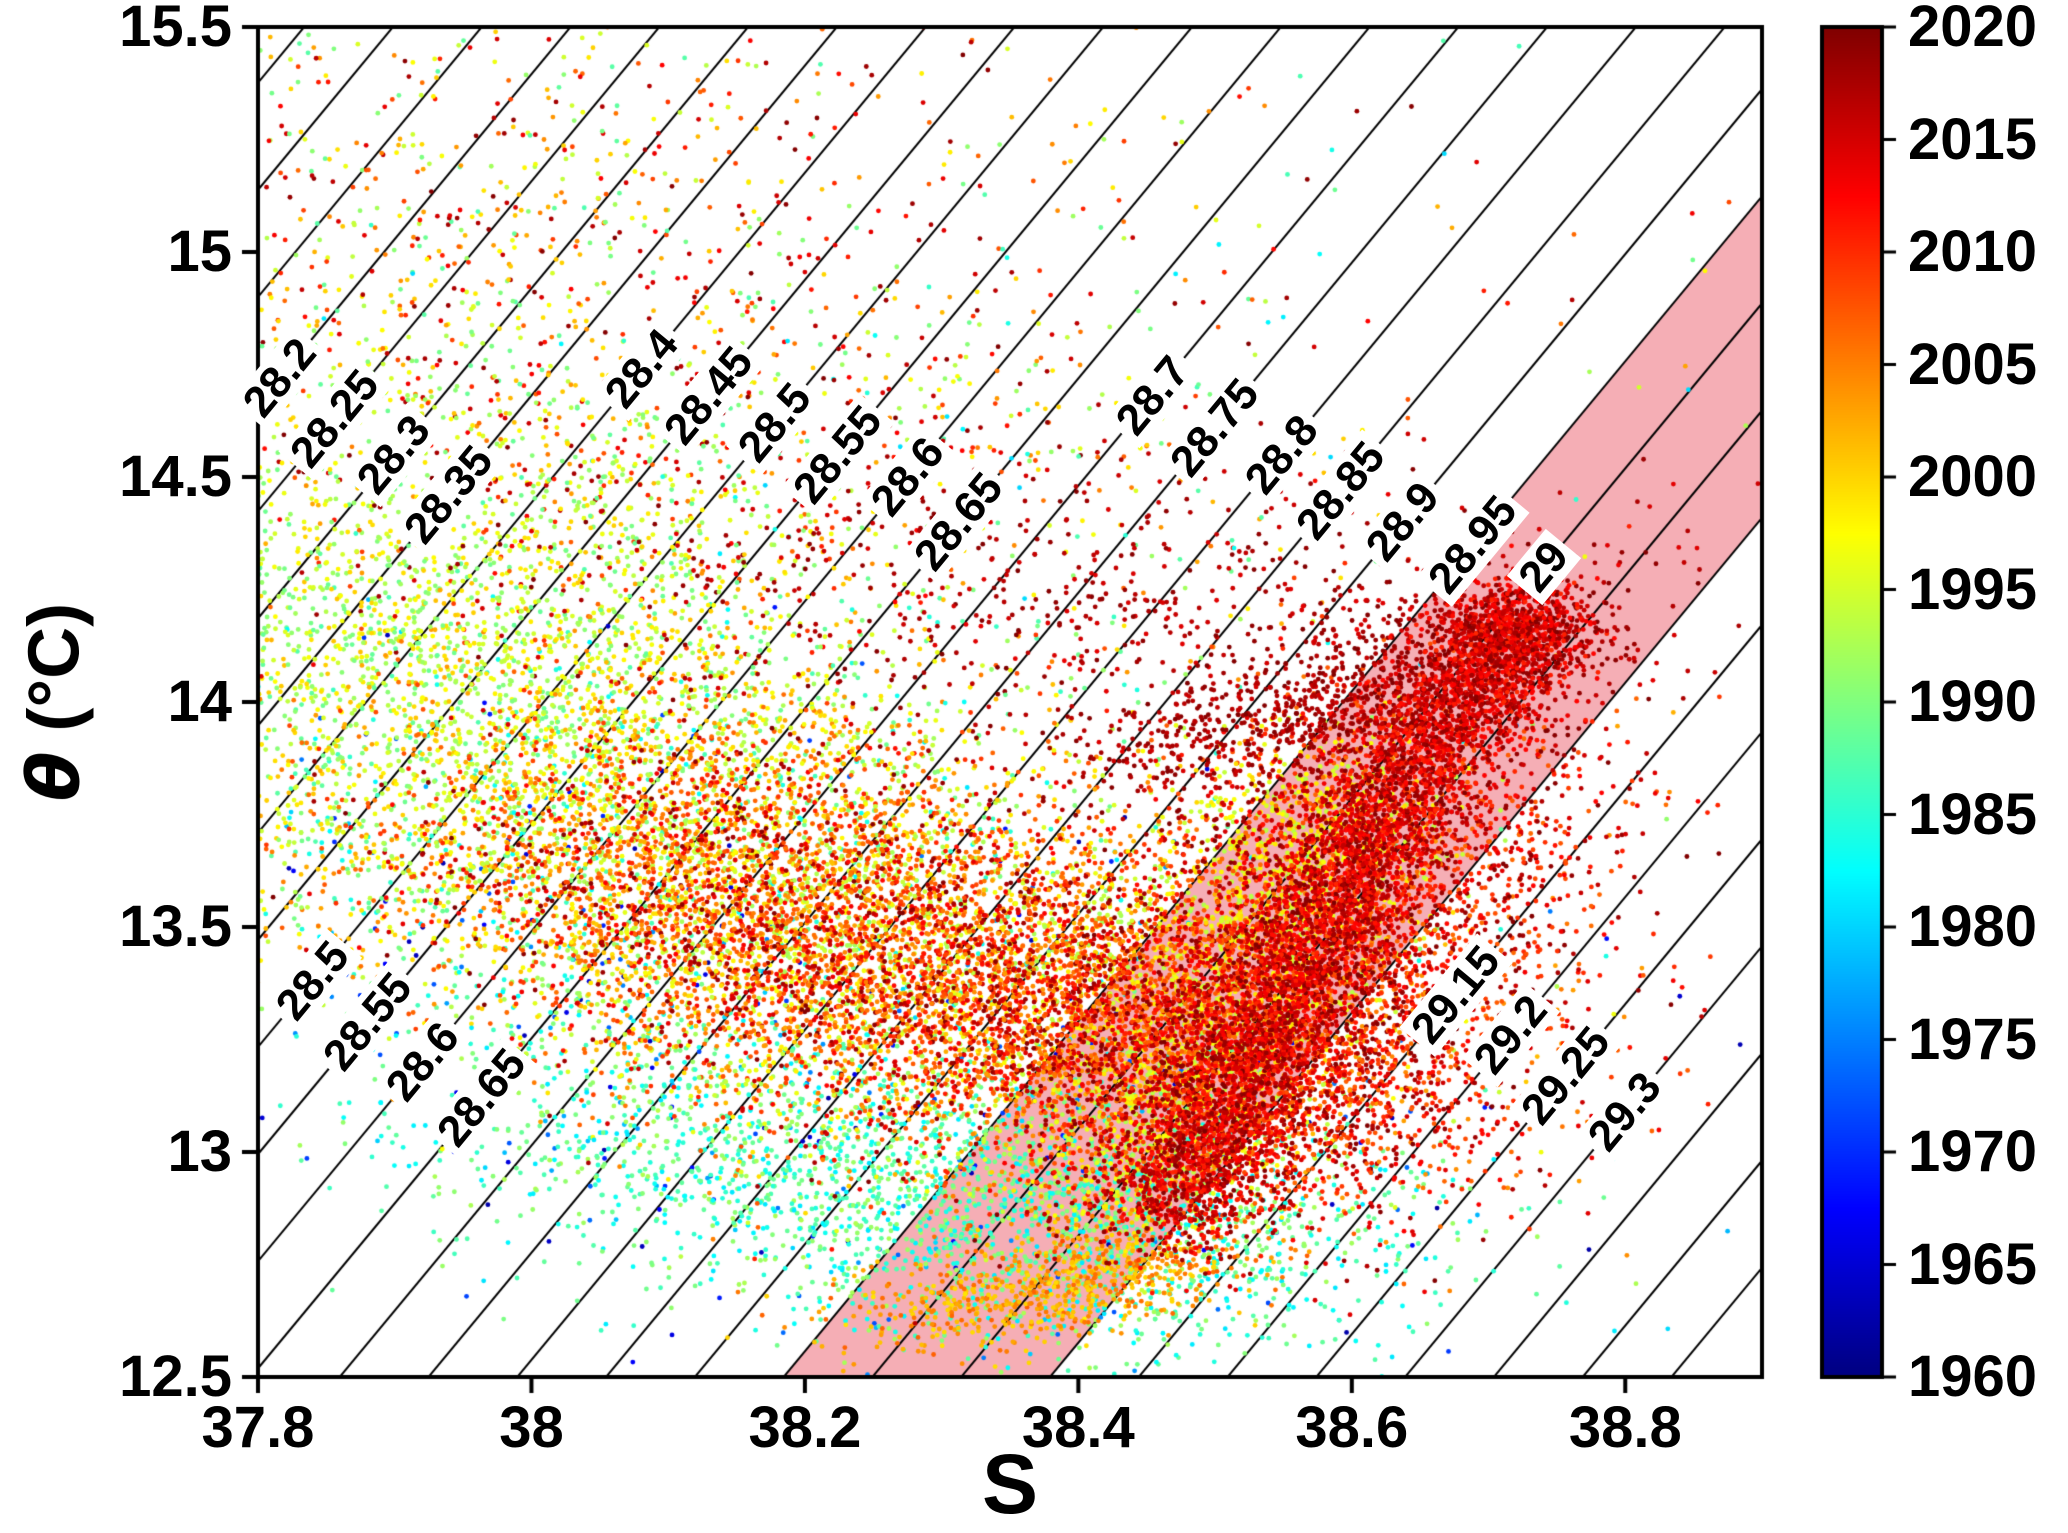  What do you see at coordinates (54, 677) in the screenshot?
I see `y-axis-units: (°C)` at bounding box center [54, 677].